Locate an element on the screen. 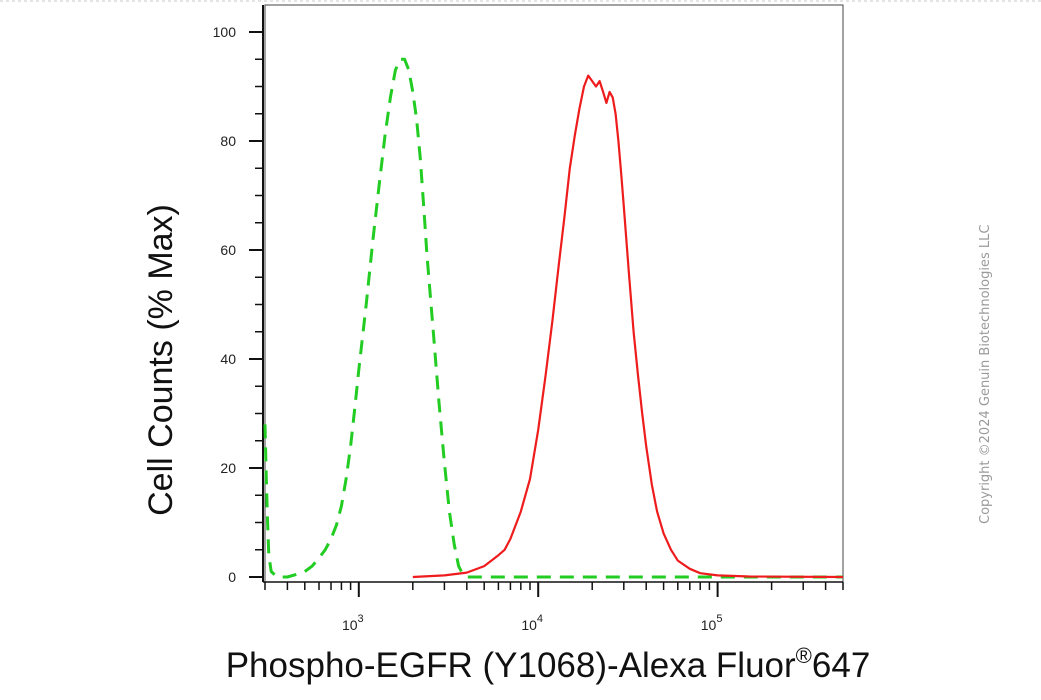  y-tick-label: 60 is located at coordinates (228, 250).